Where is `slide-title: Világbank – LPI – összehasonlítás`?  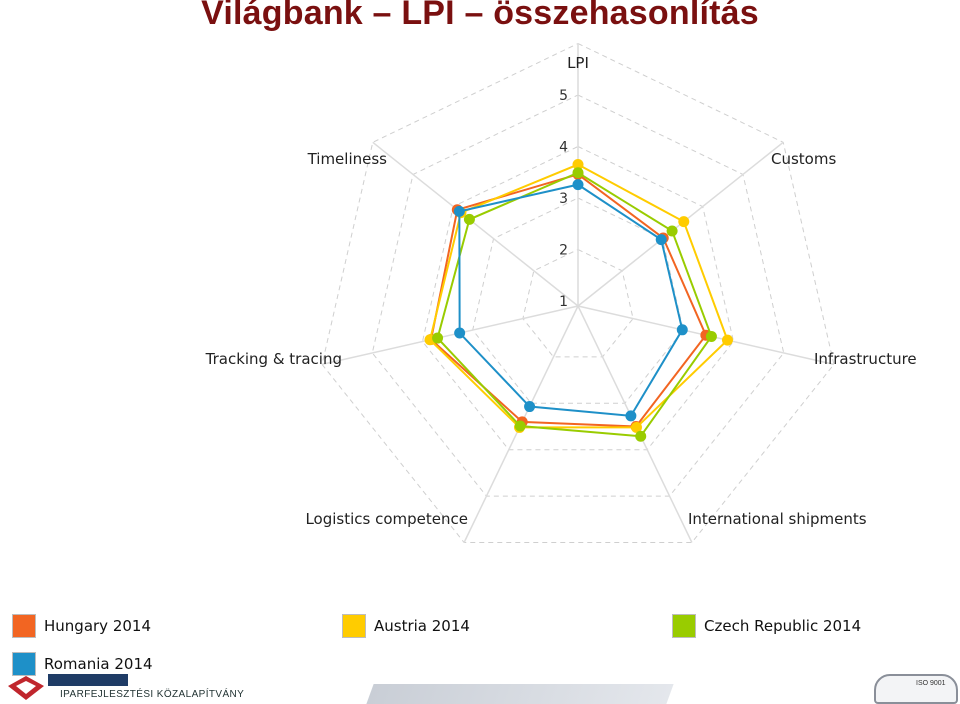 slide-title: Világbank – LPI – összehasonlítás is located at coordinates (480, 16).